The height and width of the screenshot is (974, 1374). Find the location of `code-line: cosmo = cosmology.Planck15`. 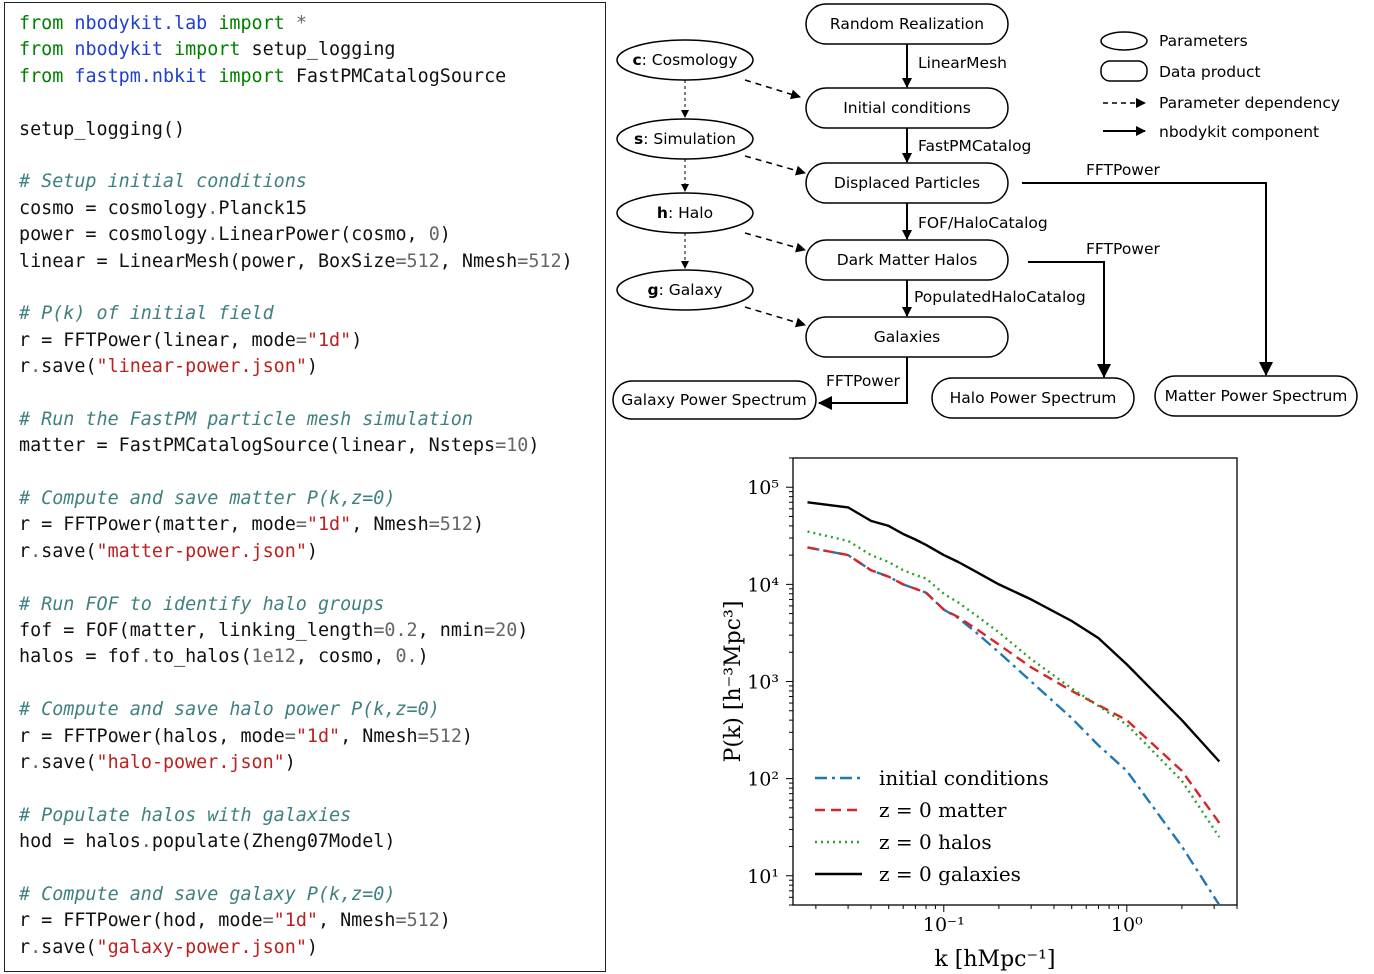

code-line: cosmo = cosmology.Planck15 is located at coordinates (312, 209).